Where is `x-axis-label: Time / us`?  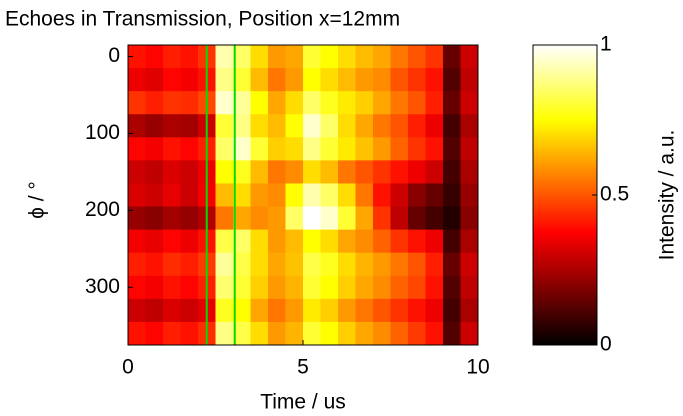 x-axis-label: Time / us is located at coordinates (303, 402).